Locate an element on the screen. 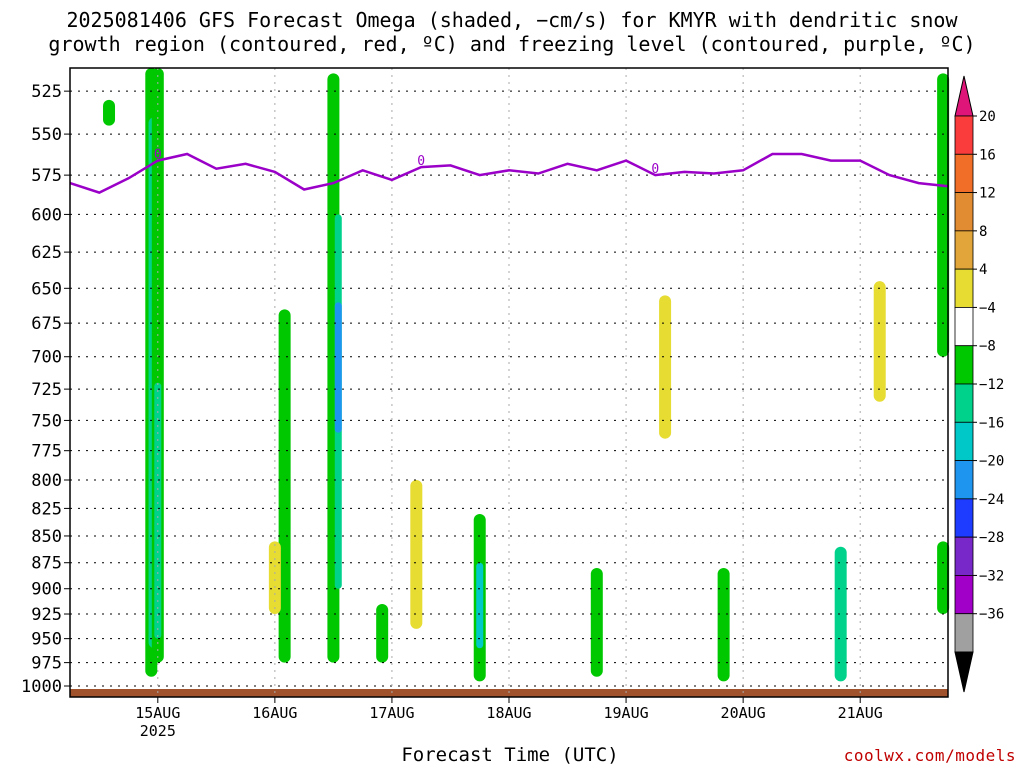 The image size is (1024, 768). y-tick-label-950: 950 is located at coordinates (46, 640).